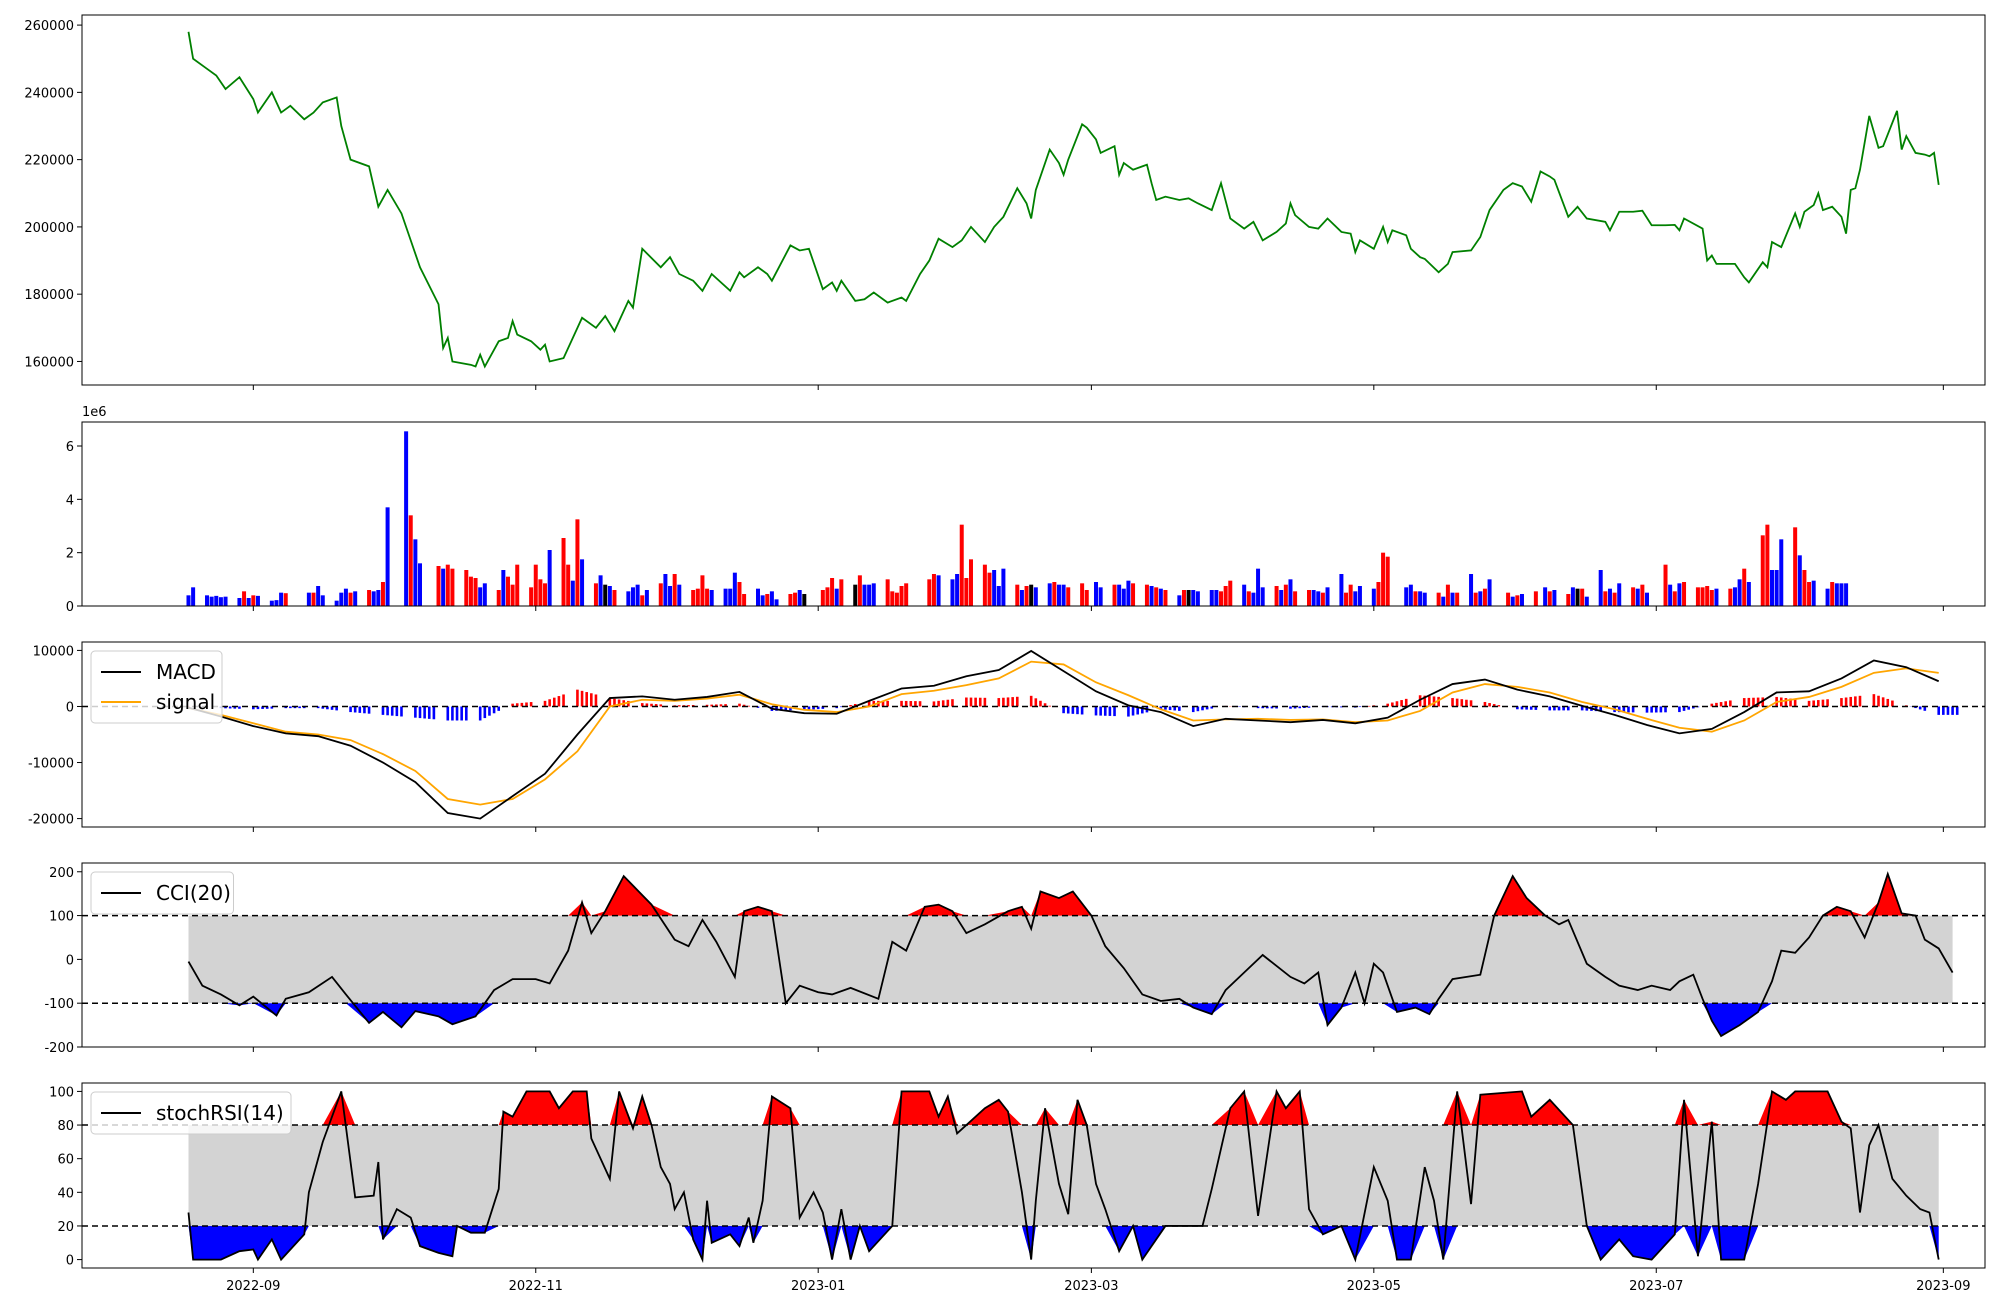 The height and width of the screenshot is (1300, 2000). I want to click on y-tick-label: 180000, so click(49, 295).